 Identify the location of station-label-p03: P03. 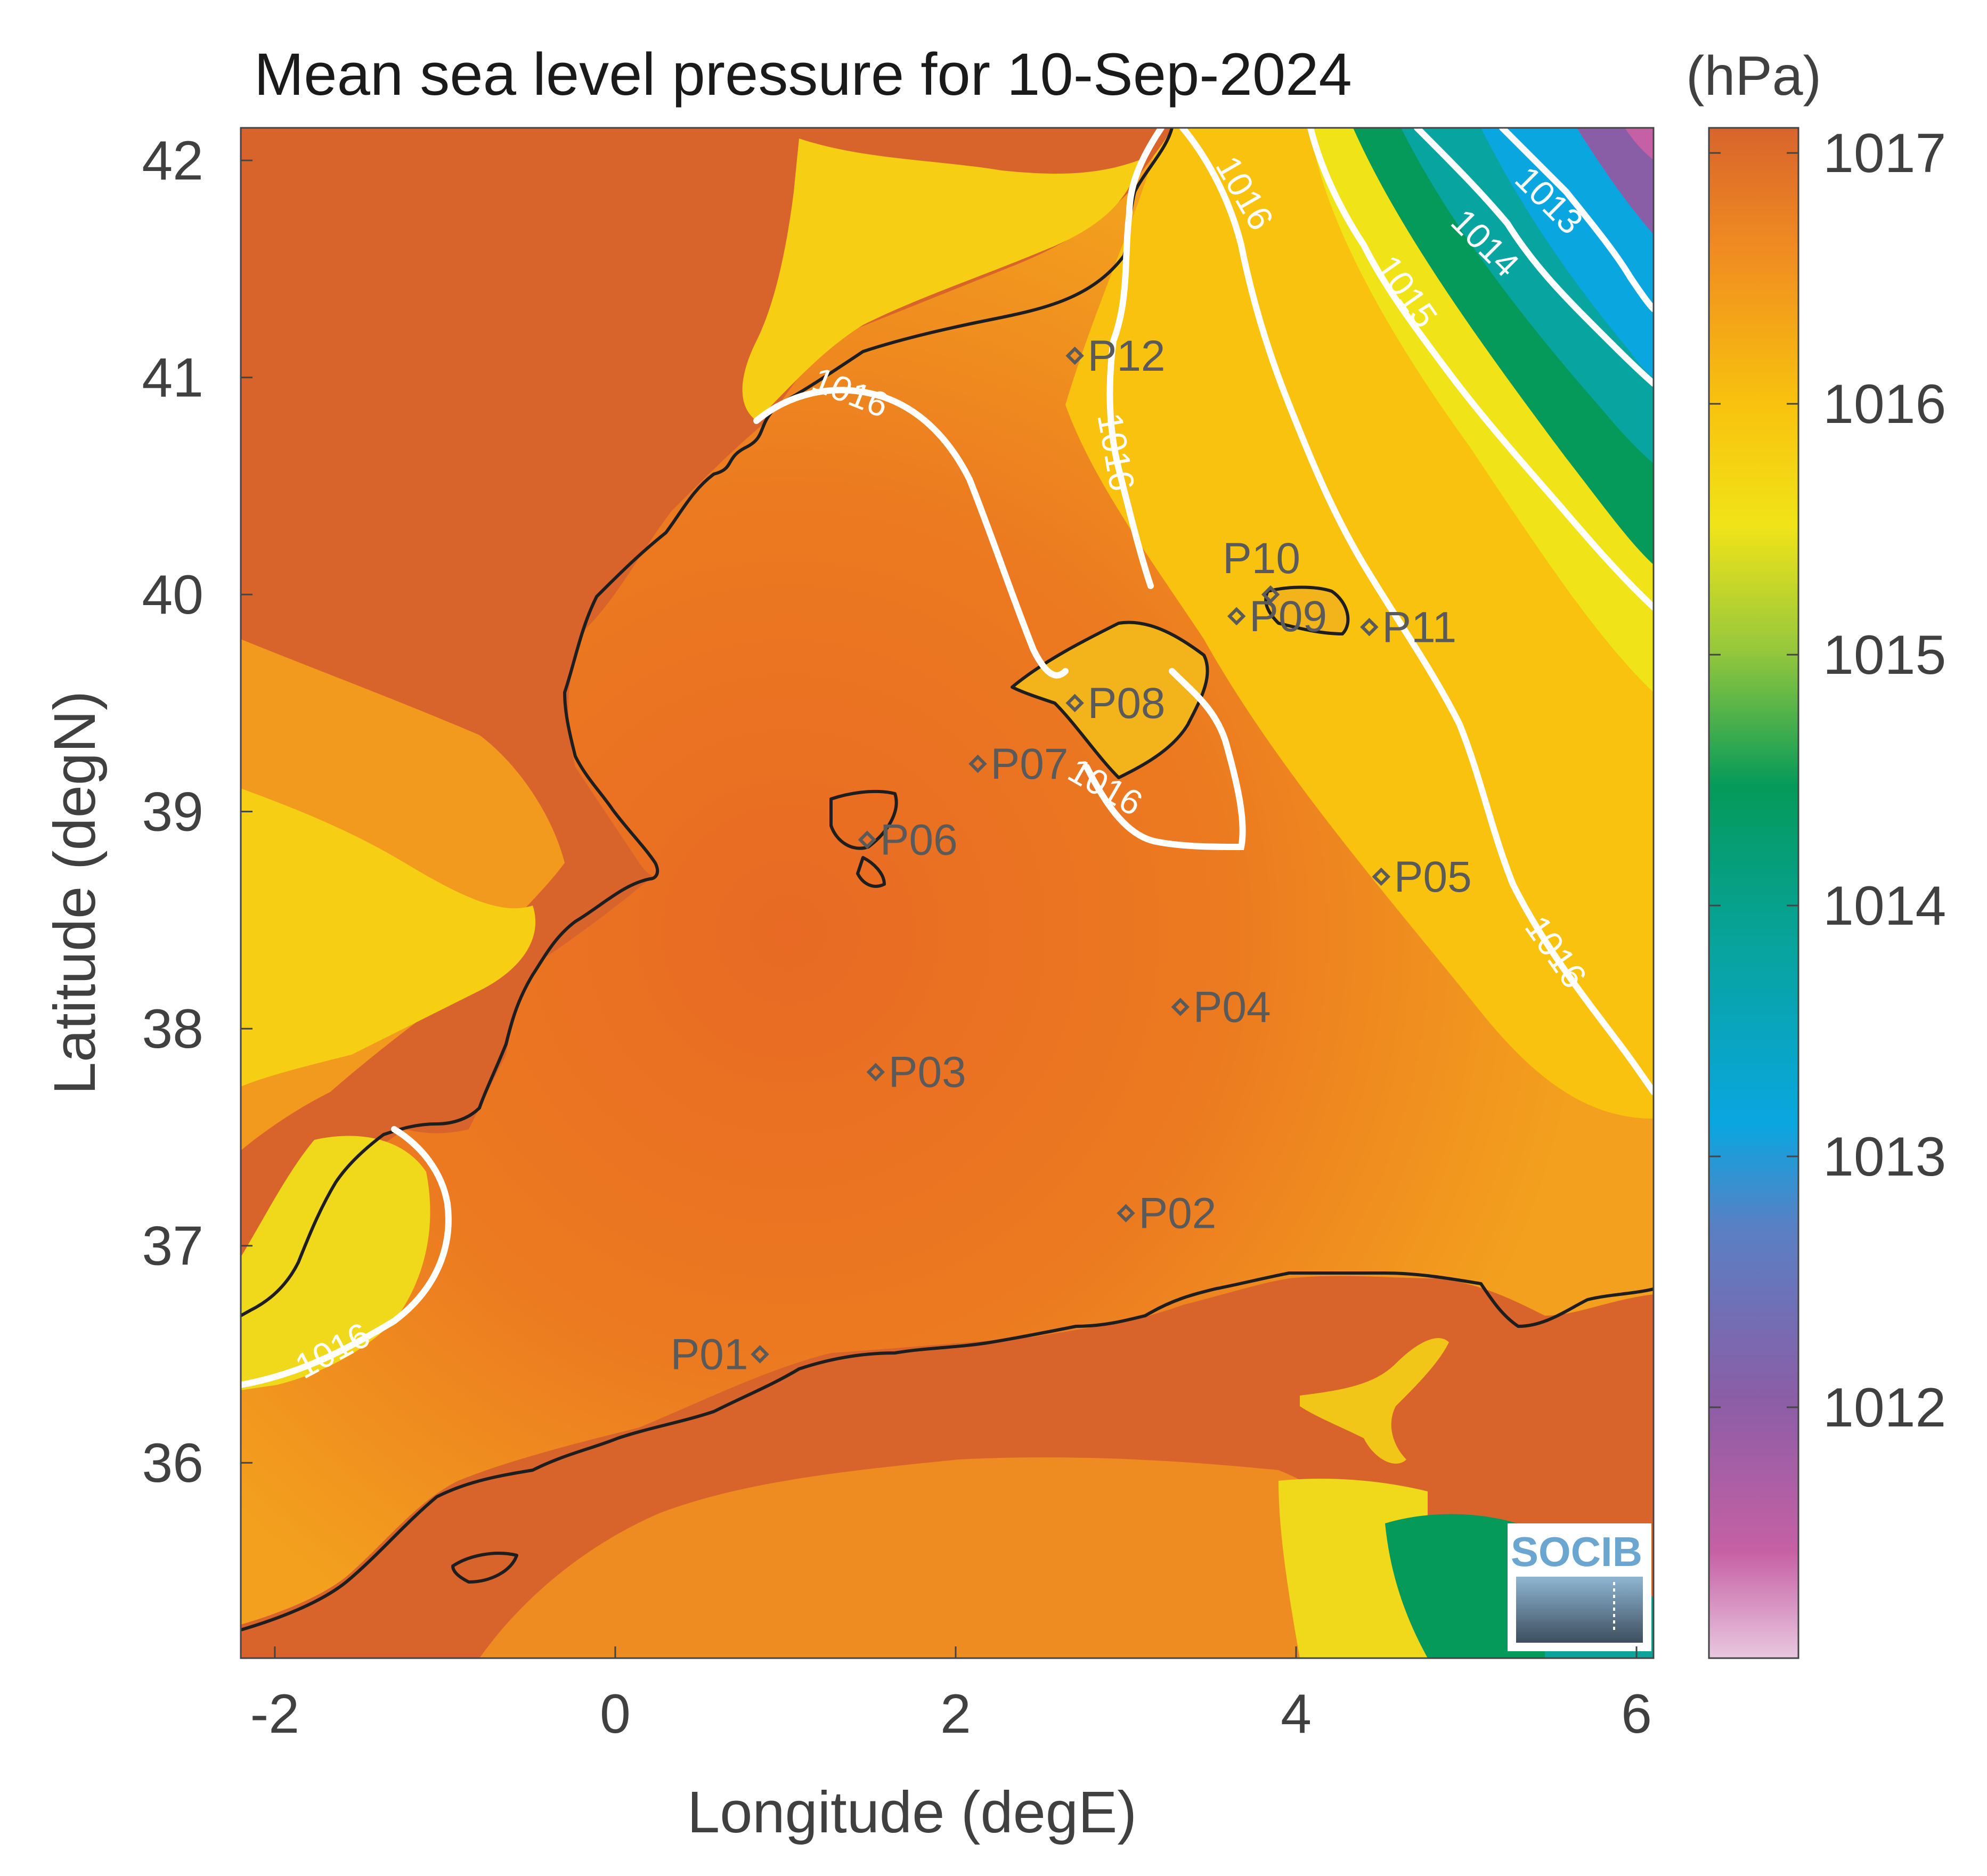
(928, 1072).